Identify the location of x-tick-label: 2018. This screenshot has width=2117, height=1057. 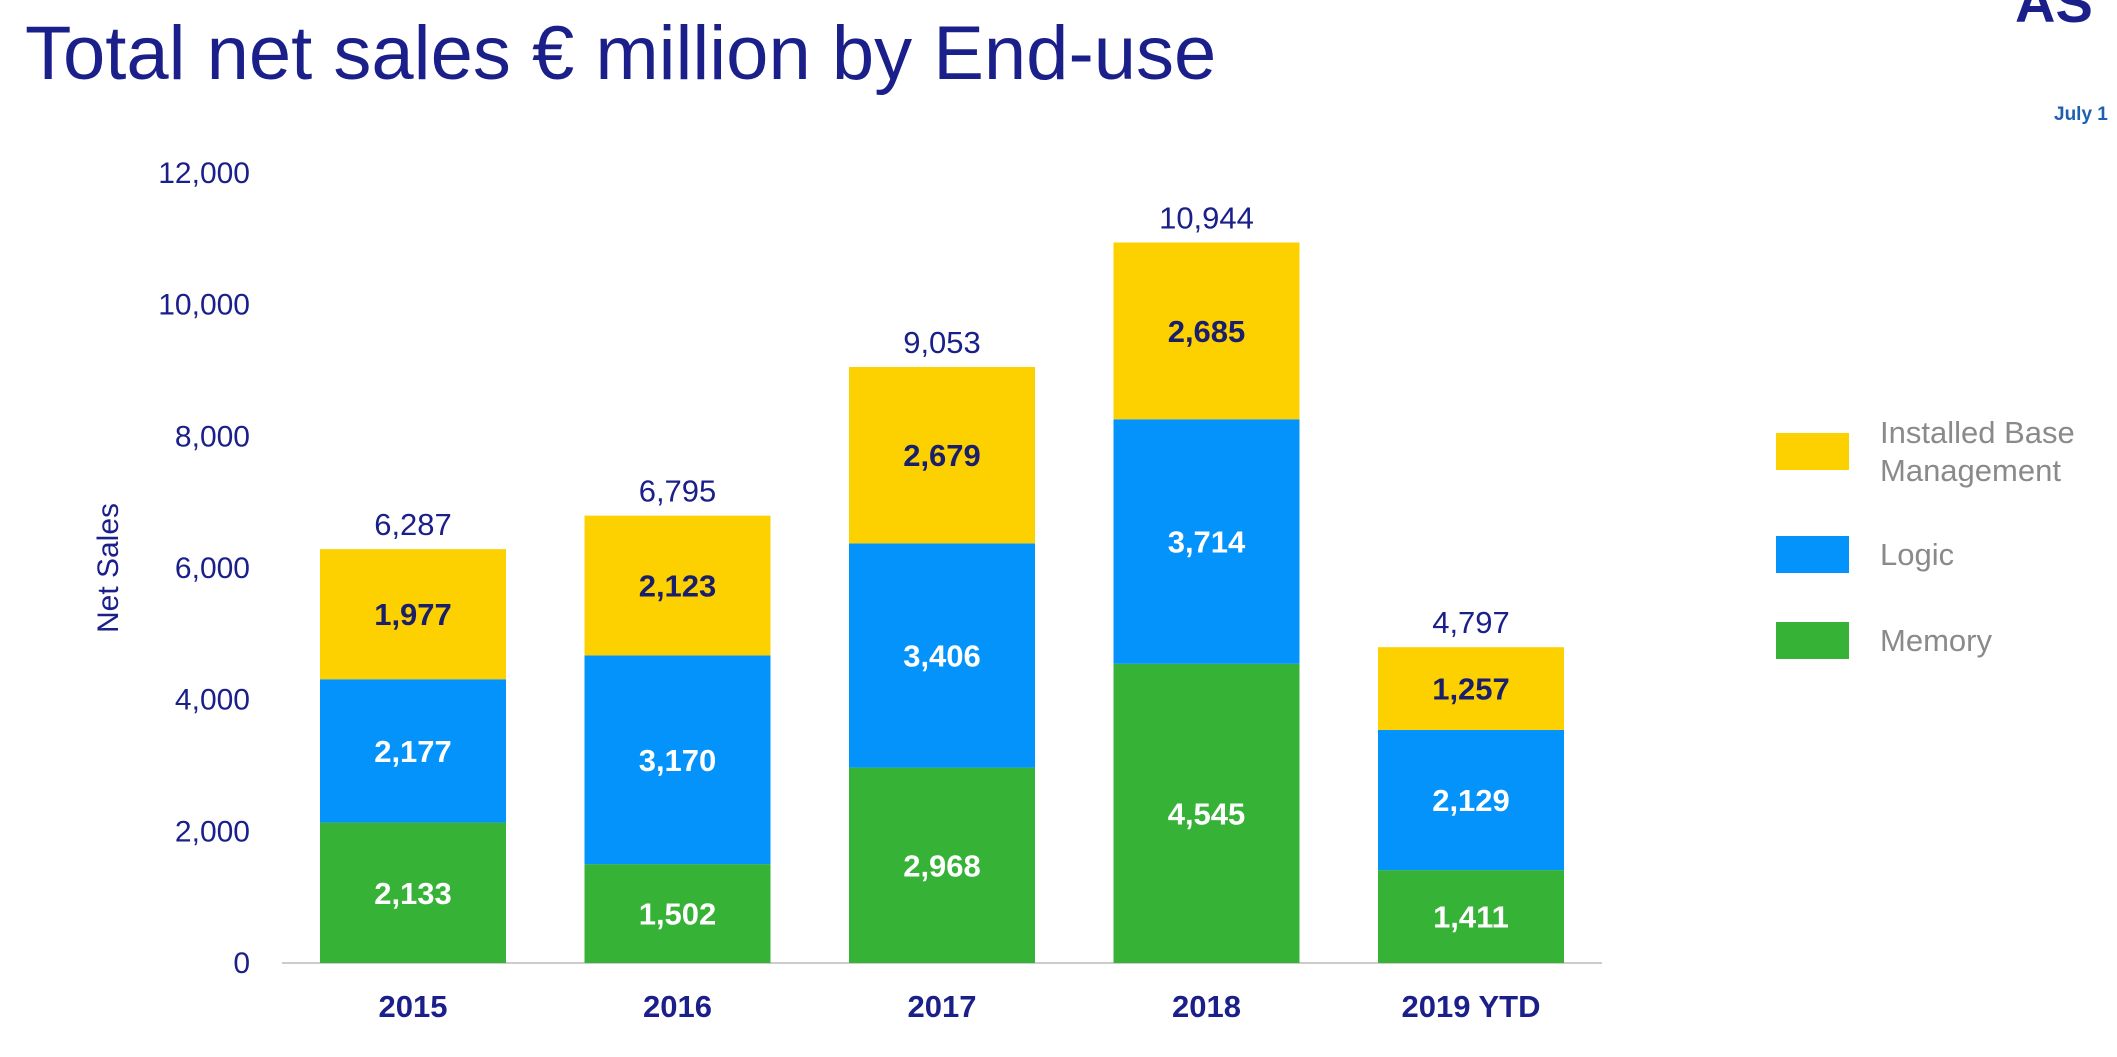
(1206, 1006).